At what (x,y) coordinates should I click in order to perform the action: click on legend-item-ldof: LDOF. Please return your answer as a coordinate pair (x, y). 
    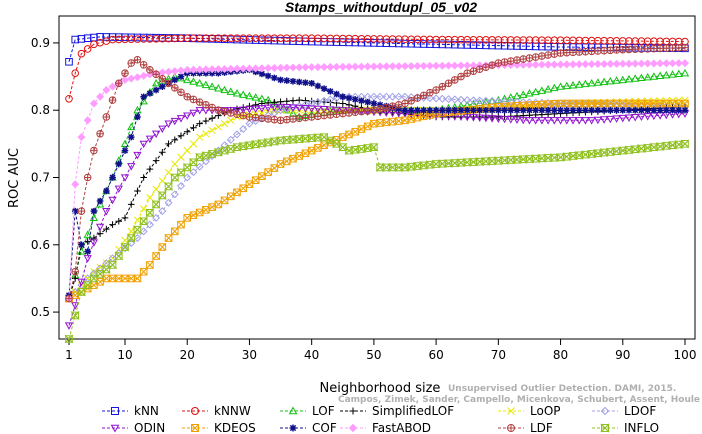
    Looking at the image, I should click on (624, 411).